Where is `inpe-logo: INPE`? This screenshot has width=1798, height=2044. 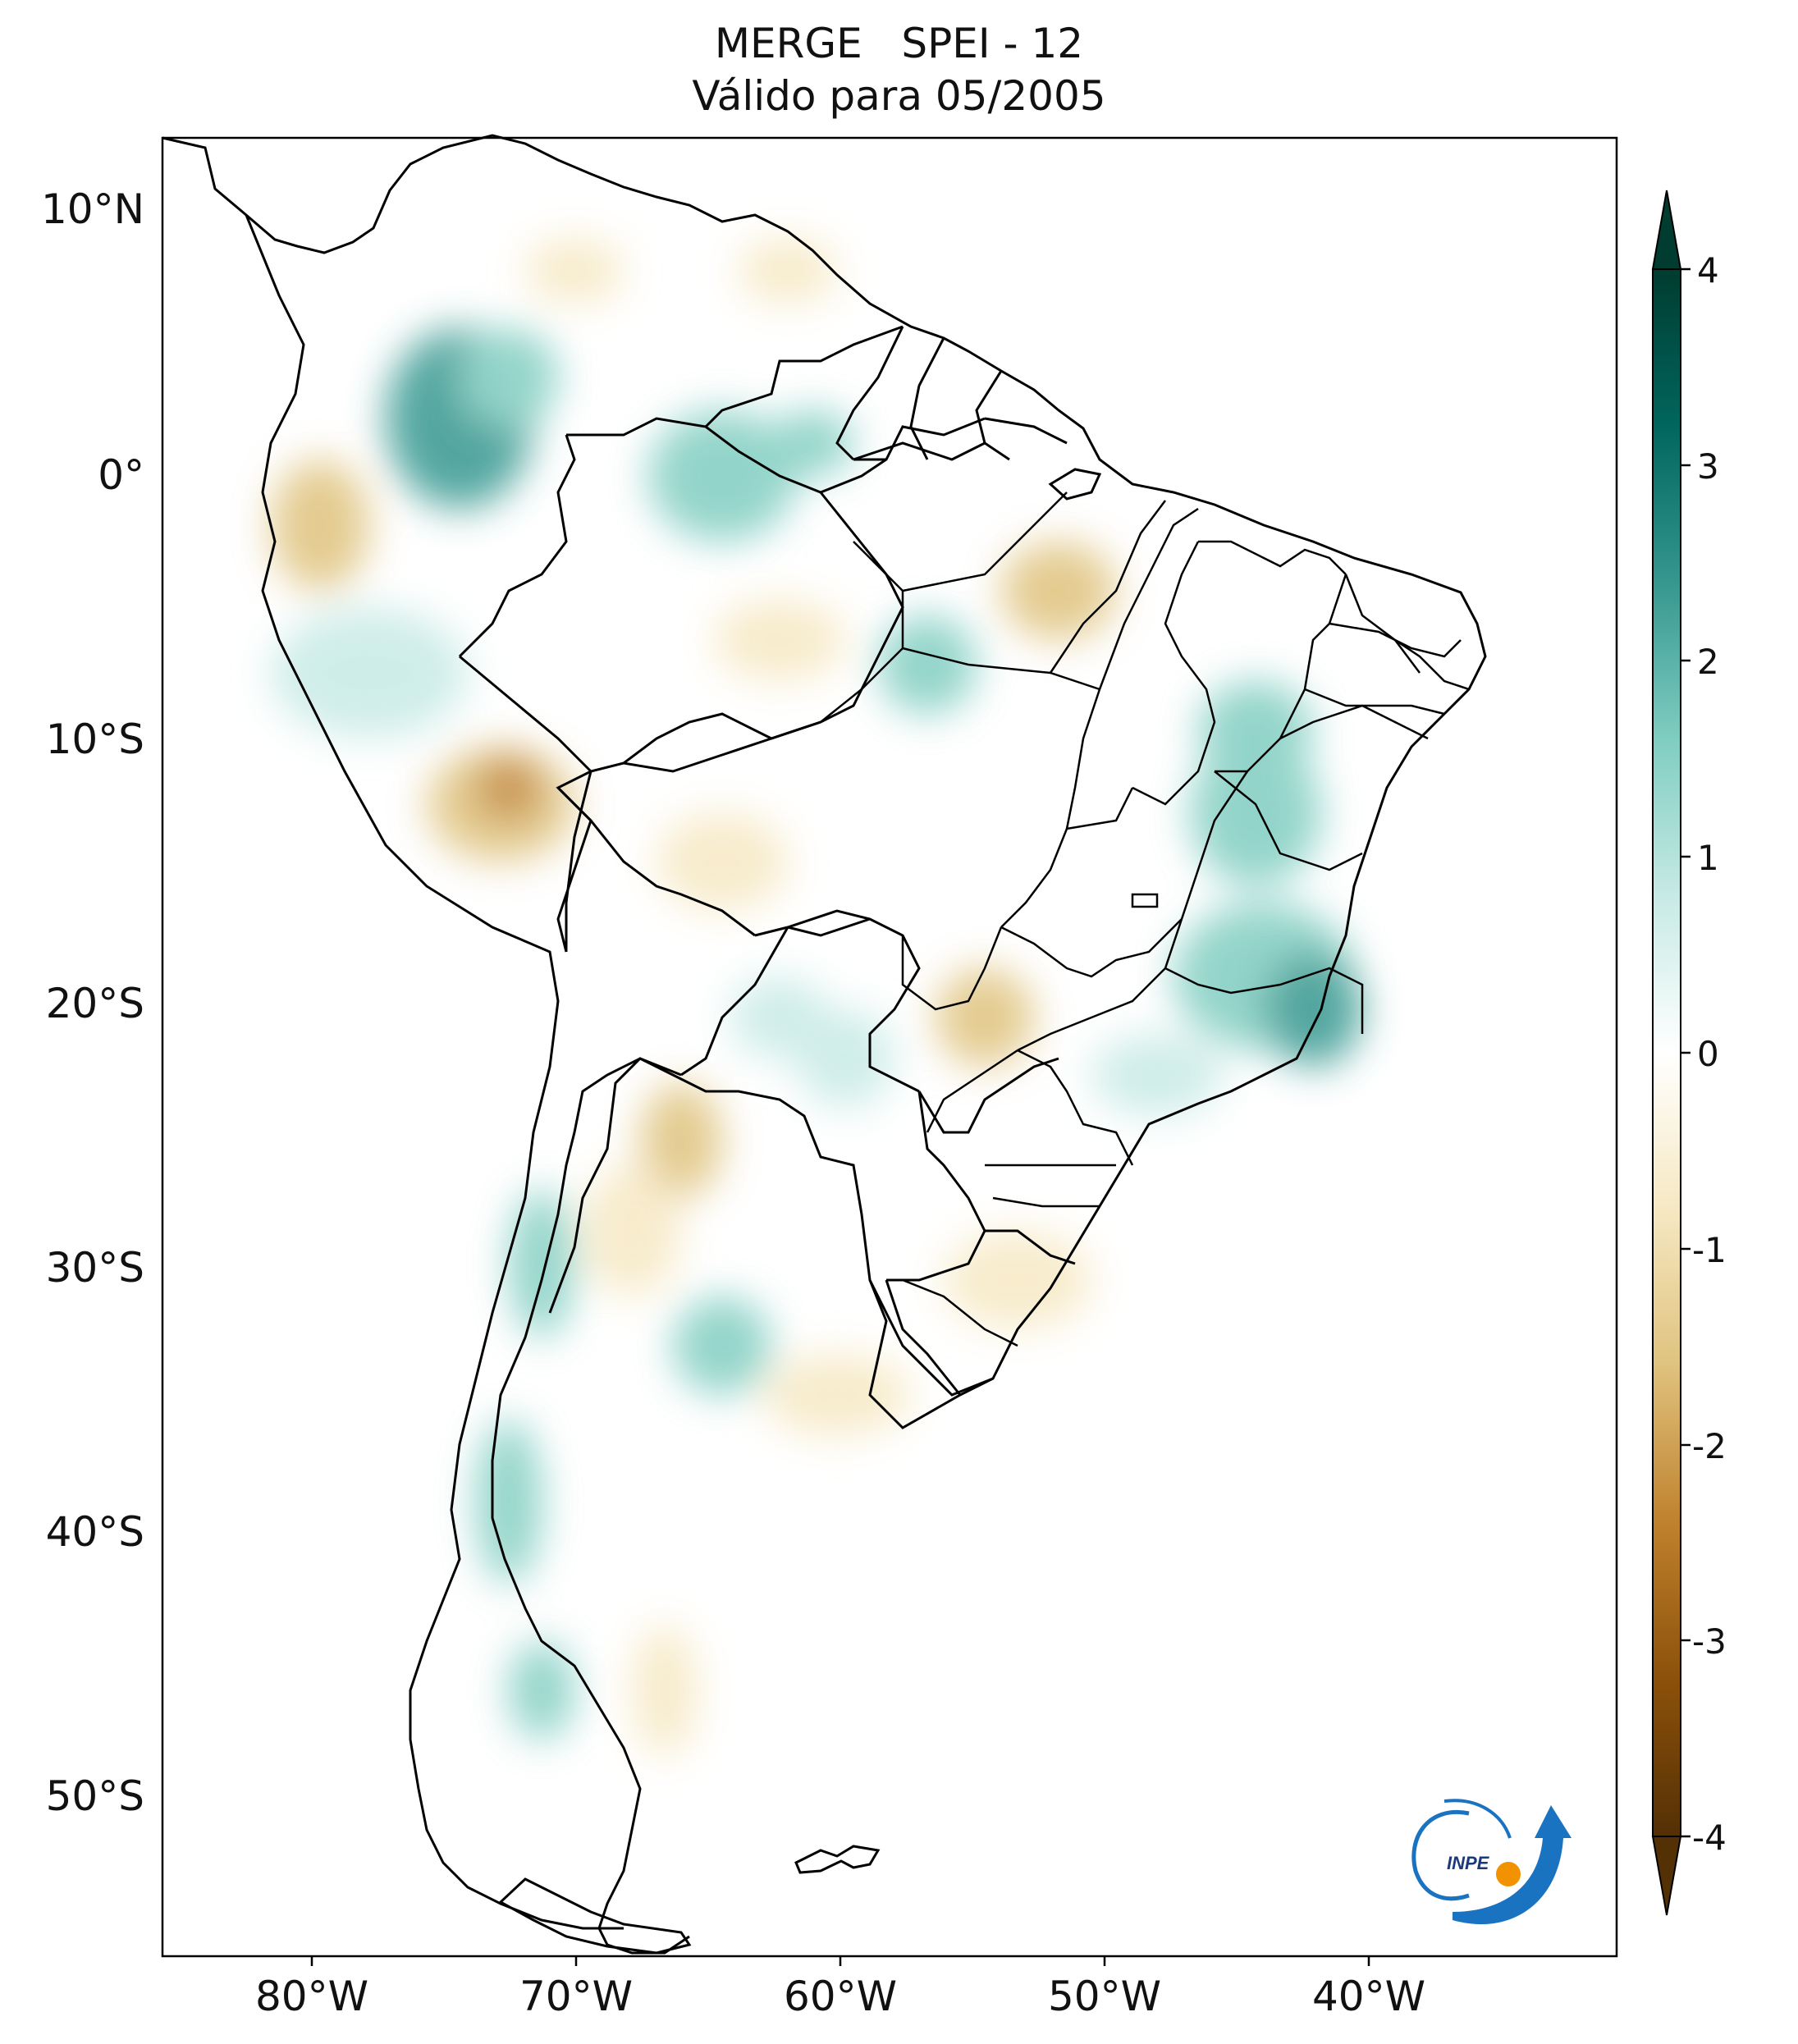 inpe-logo: INPE is located at coordinates (1491, 1862).